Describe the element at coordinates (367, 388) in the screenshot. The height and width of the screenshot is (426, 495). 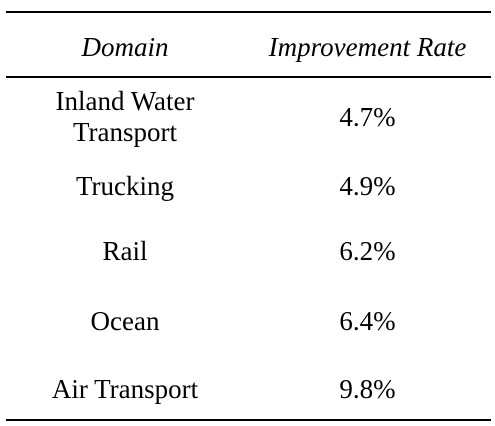
I see `cell-rate-air-transport: 9.8%` at that location.